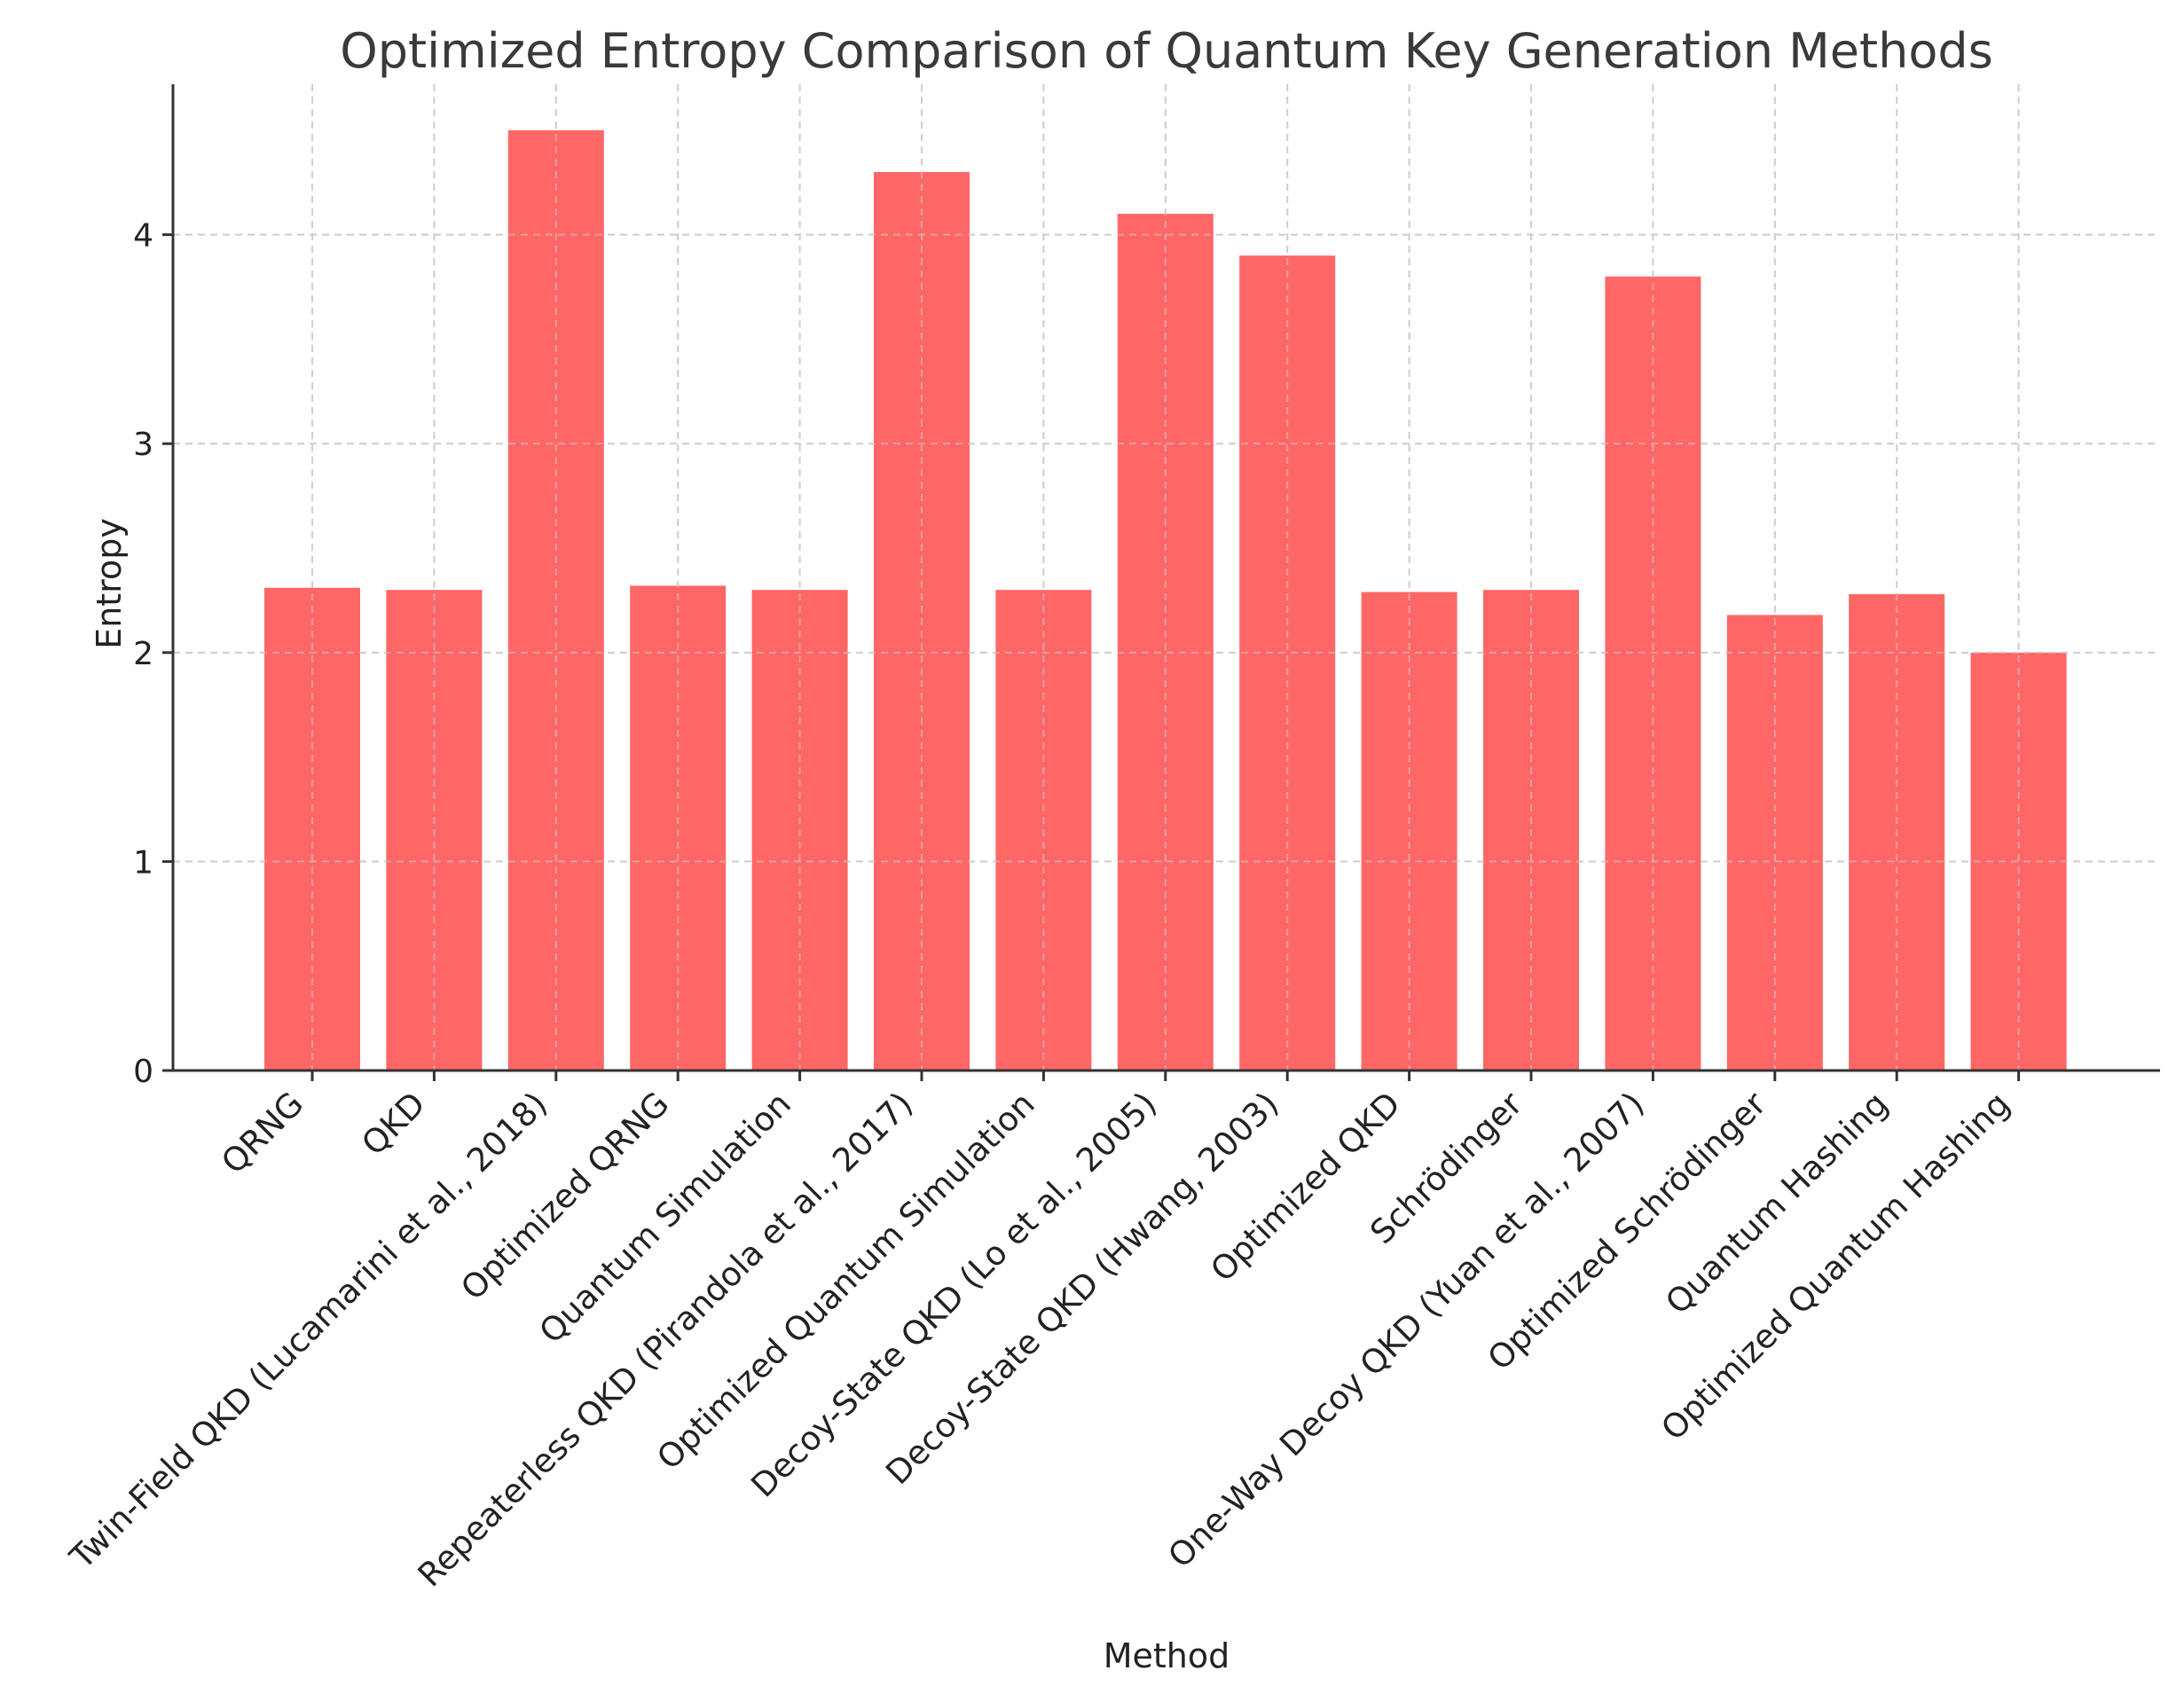 The height and width of the screenshot is (1694, 2184). Describe the element at coordinates (143, 237) in the screenshot. I see `y-tick-label: 4` at that location.